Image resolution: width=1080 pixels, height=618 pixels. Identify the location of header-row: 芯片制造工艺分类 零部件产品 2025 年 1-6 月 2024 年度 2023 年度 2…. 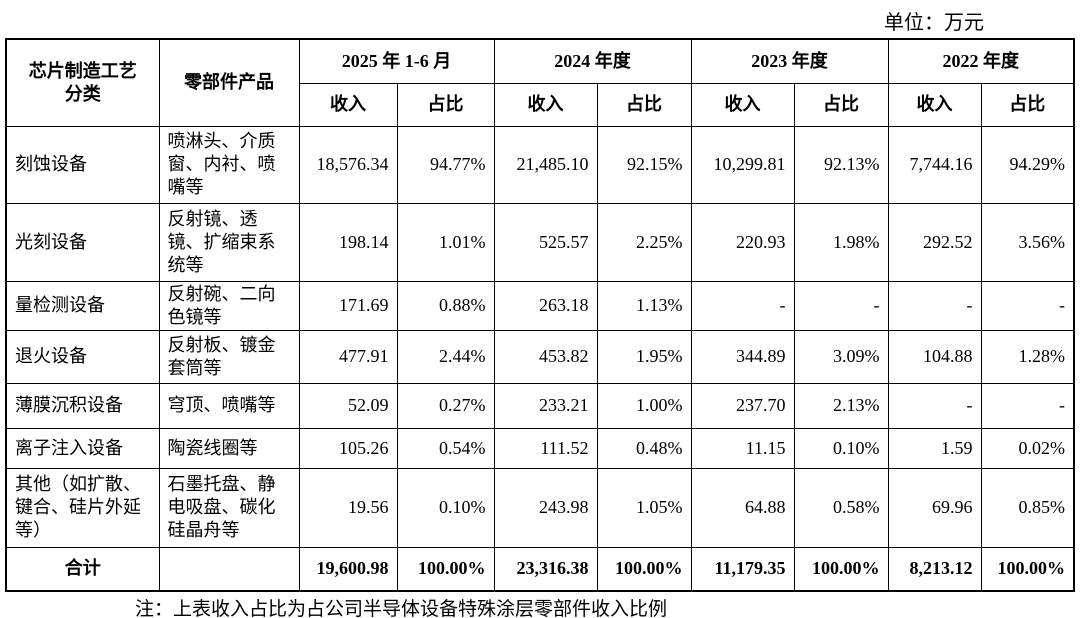
(540, 82).